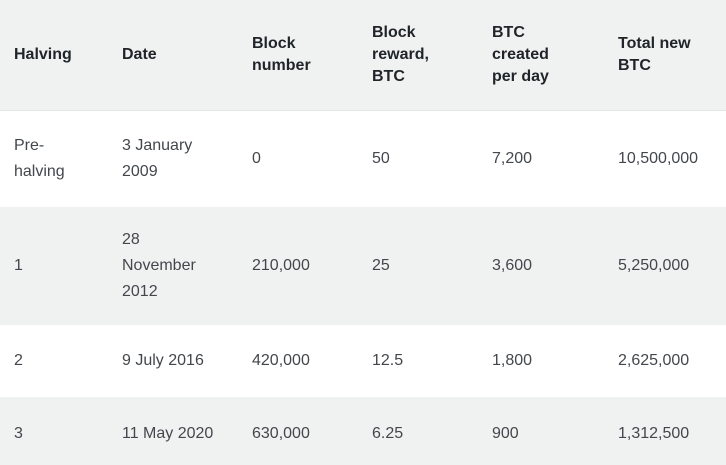  Describe the element at coordinates (432, 55) in the screenshot. I see `column-header-block-reward: Block reward, BTC` at that location.